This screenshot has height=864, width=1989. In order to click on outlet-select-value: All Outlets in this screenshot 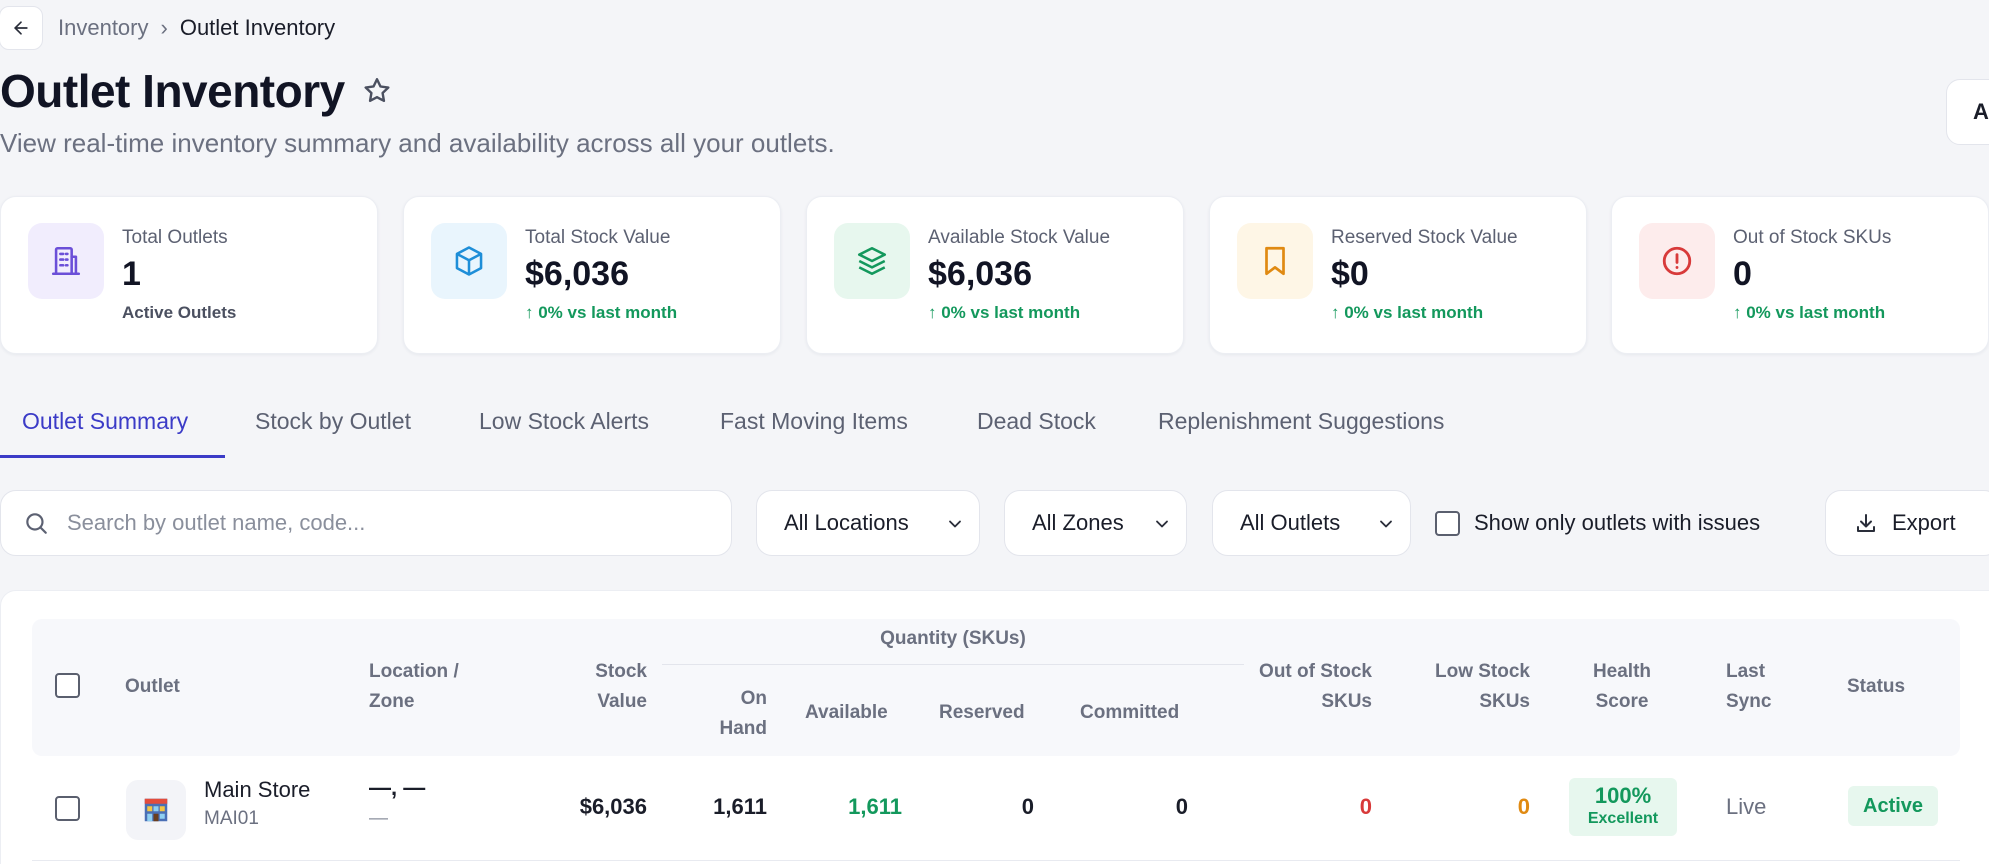, I will do `click(1290, 522)`.